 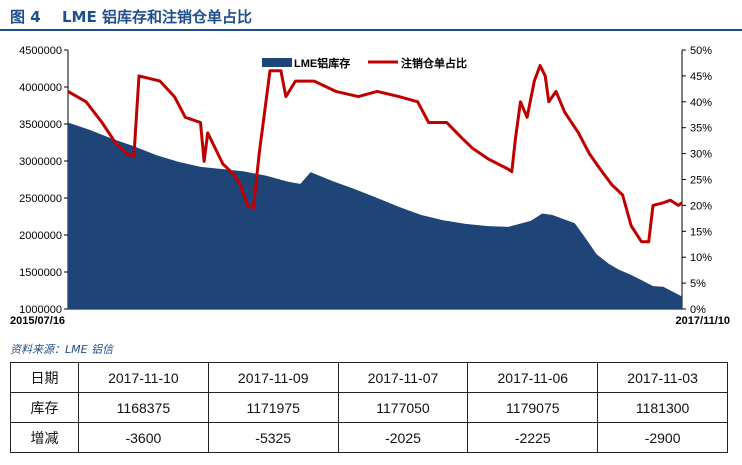 What do you see at coordinates (273, 377) in the screenshot?
I see `table-cell: 2017-11-09` at bounding box center [273, 377].